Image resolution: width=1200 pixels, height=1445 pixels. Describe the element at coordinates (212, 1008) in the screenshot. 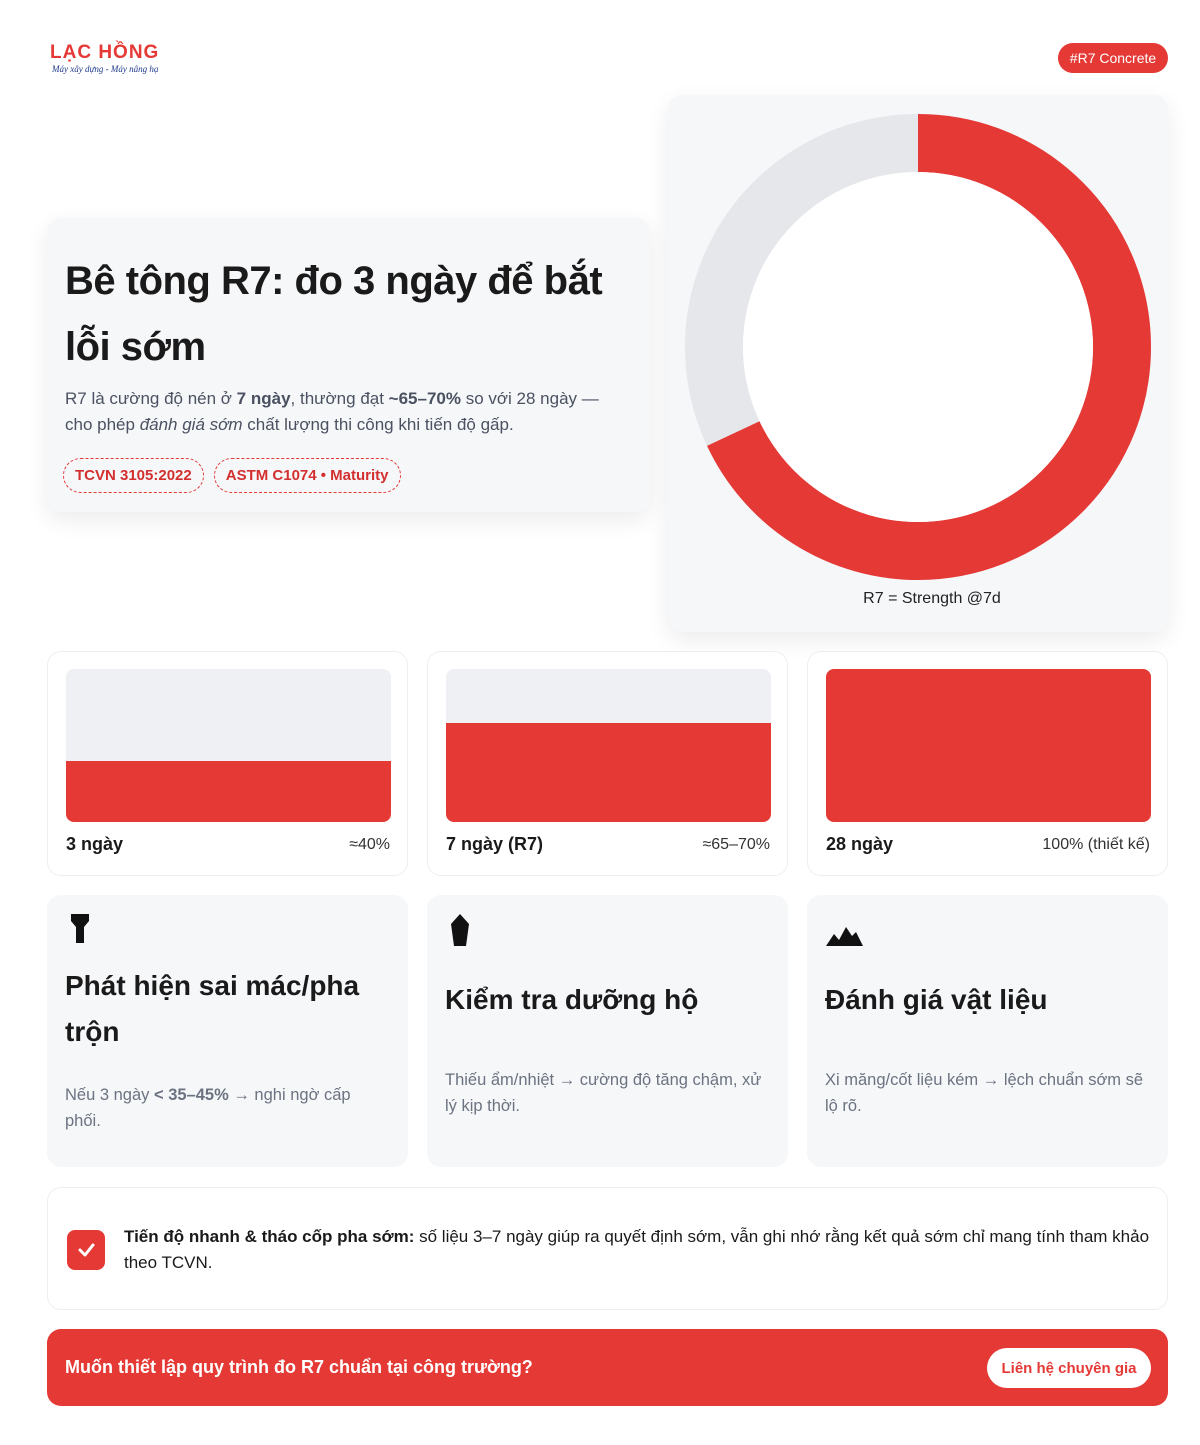

I see `feature-title: Phát hiện sai mác/pha trộn` at that location.